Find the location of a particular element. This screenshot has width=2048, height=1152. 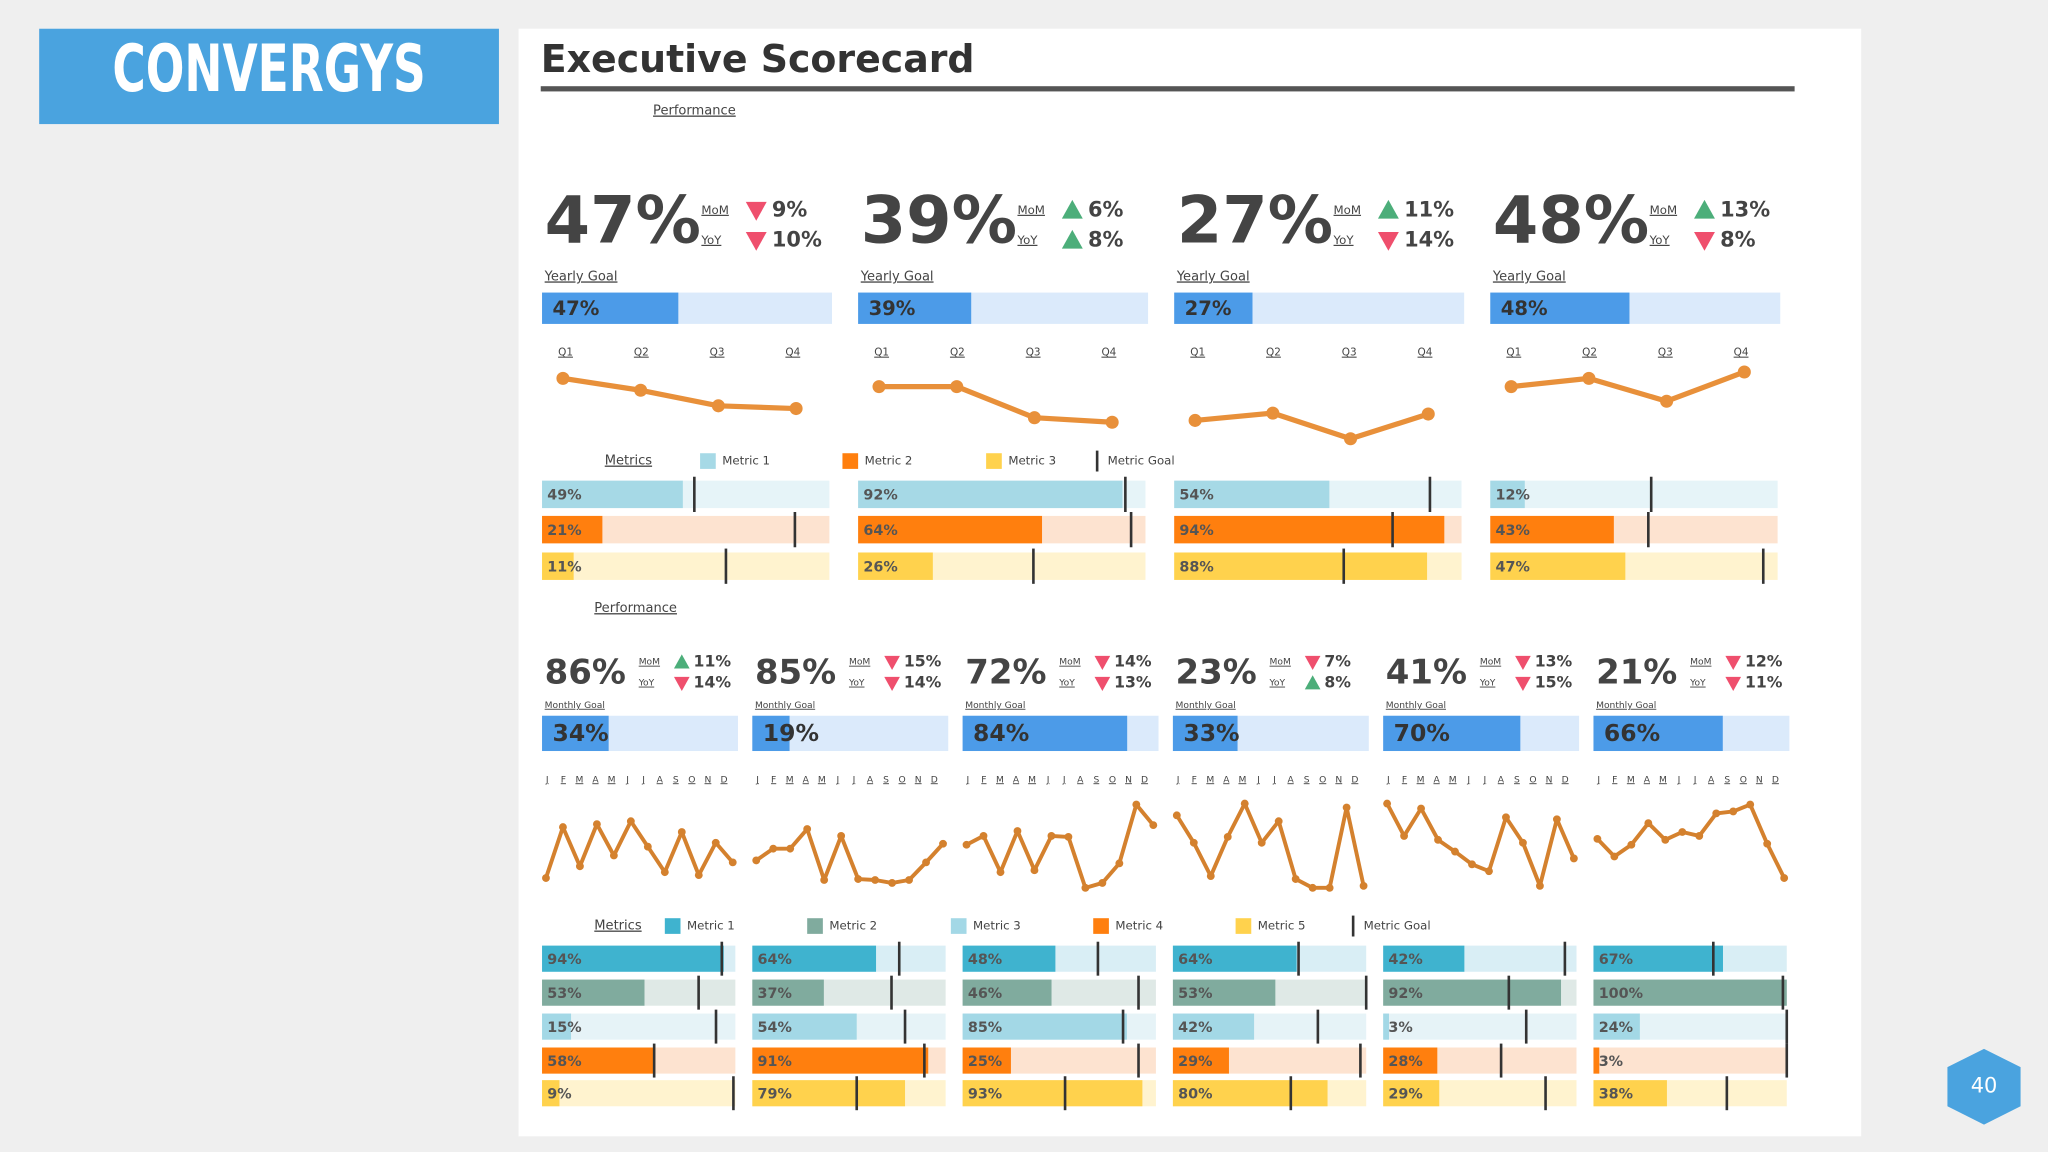

metric-value: 93% is located at coordinates (985, 1095).